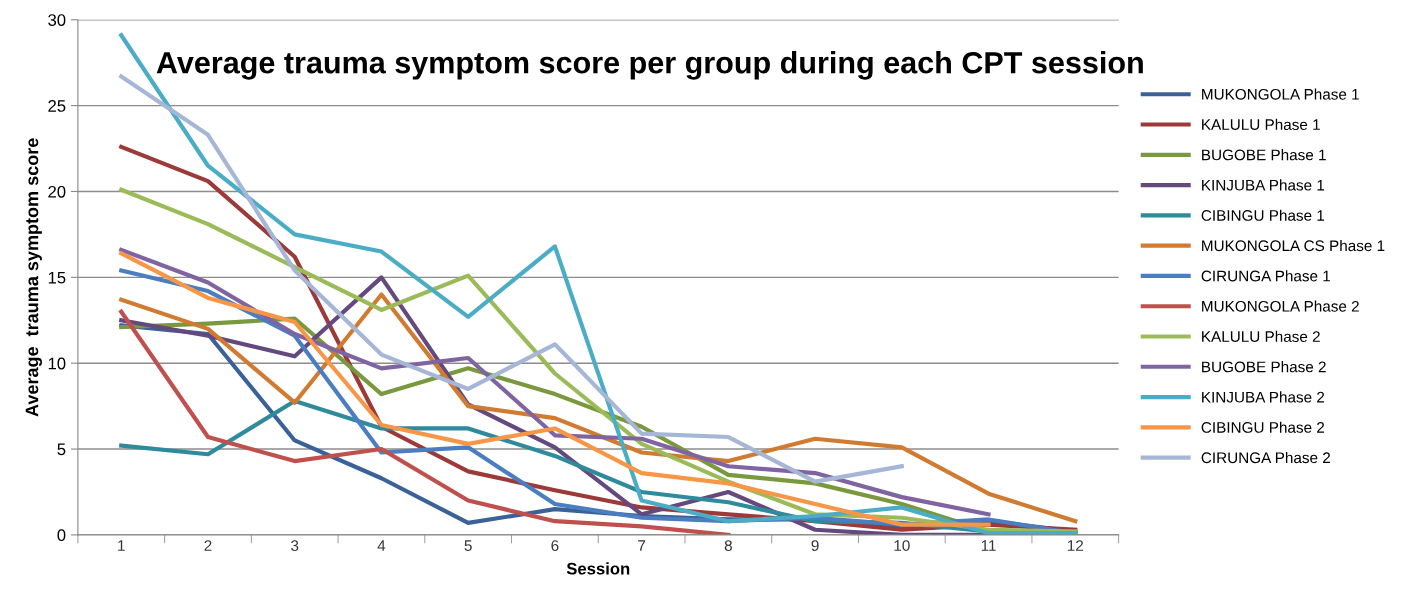  Describe the element at coordinates (33, 277) in the screenshot. I see `y-axis-title: Average trauma symptom score` at that location.